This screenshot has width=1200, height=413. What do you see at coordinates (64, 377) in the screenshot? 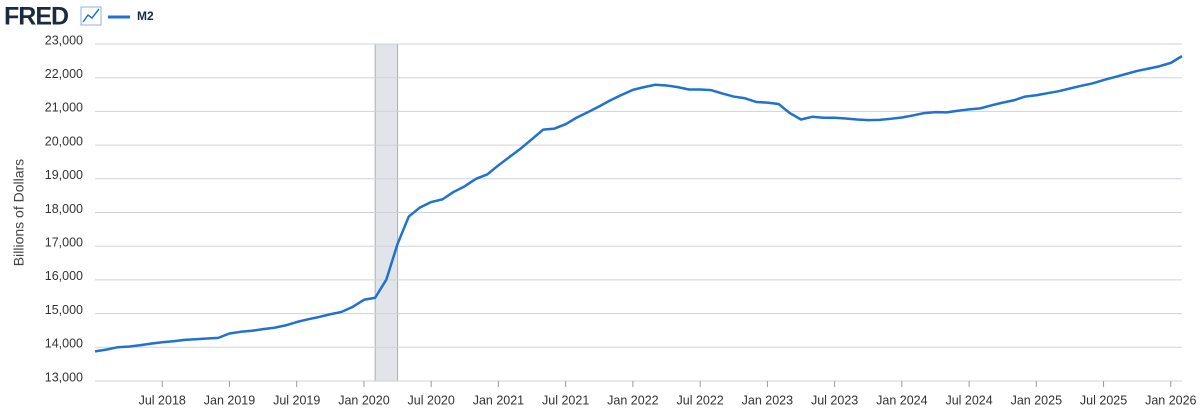
I see `y-tick-label: 13,000` at bounding box center [64, 377].